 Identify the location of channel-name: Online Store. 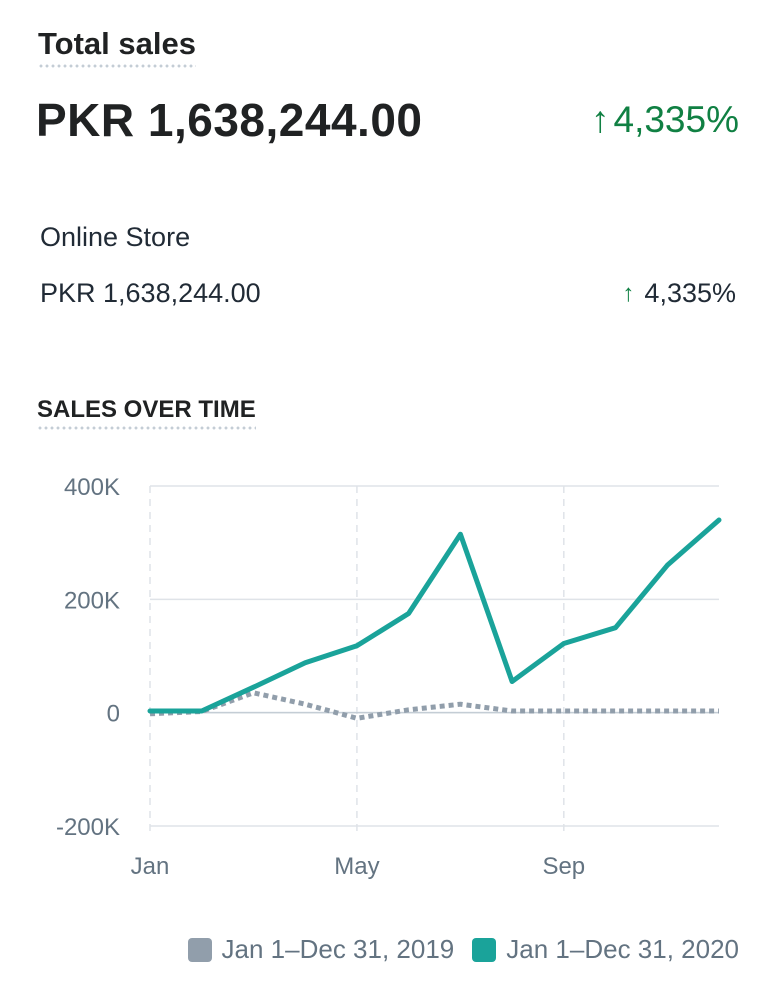
(115, 237).